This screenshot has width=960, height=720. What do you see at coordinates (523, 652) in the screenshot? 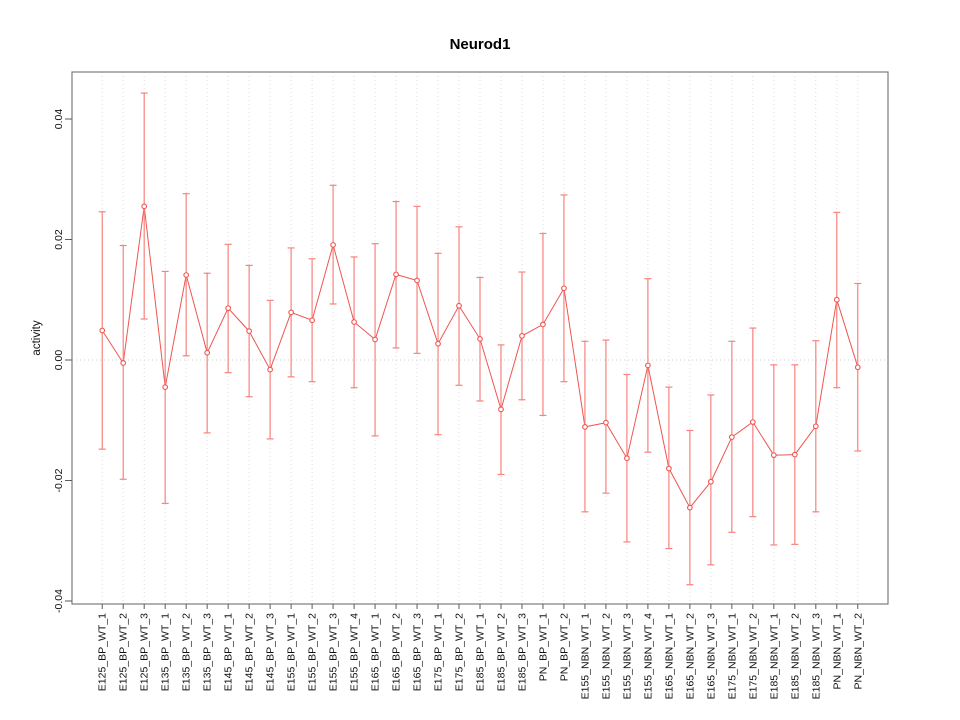
I see `x-tick-label: E185_BP_WT_3` at bounding box center [523, 652].